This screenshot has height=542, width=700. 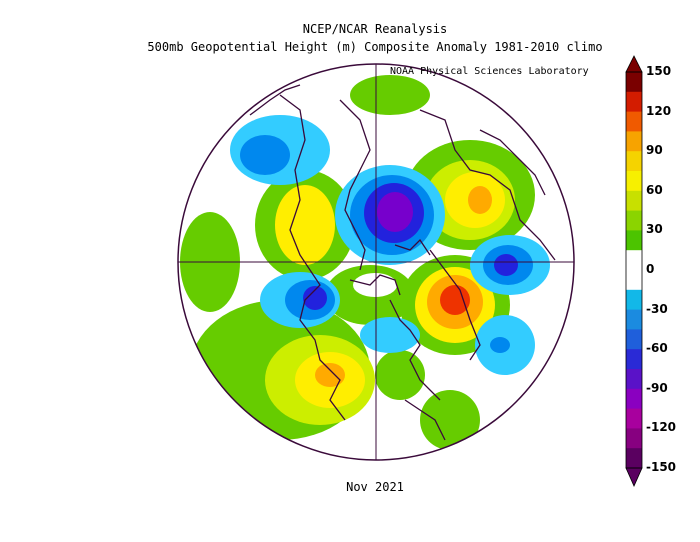 I want to click on colorbar-tick-label: -30, so click(x=657, y=308).